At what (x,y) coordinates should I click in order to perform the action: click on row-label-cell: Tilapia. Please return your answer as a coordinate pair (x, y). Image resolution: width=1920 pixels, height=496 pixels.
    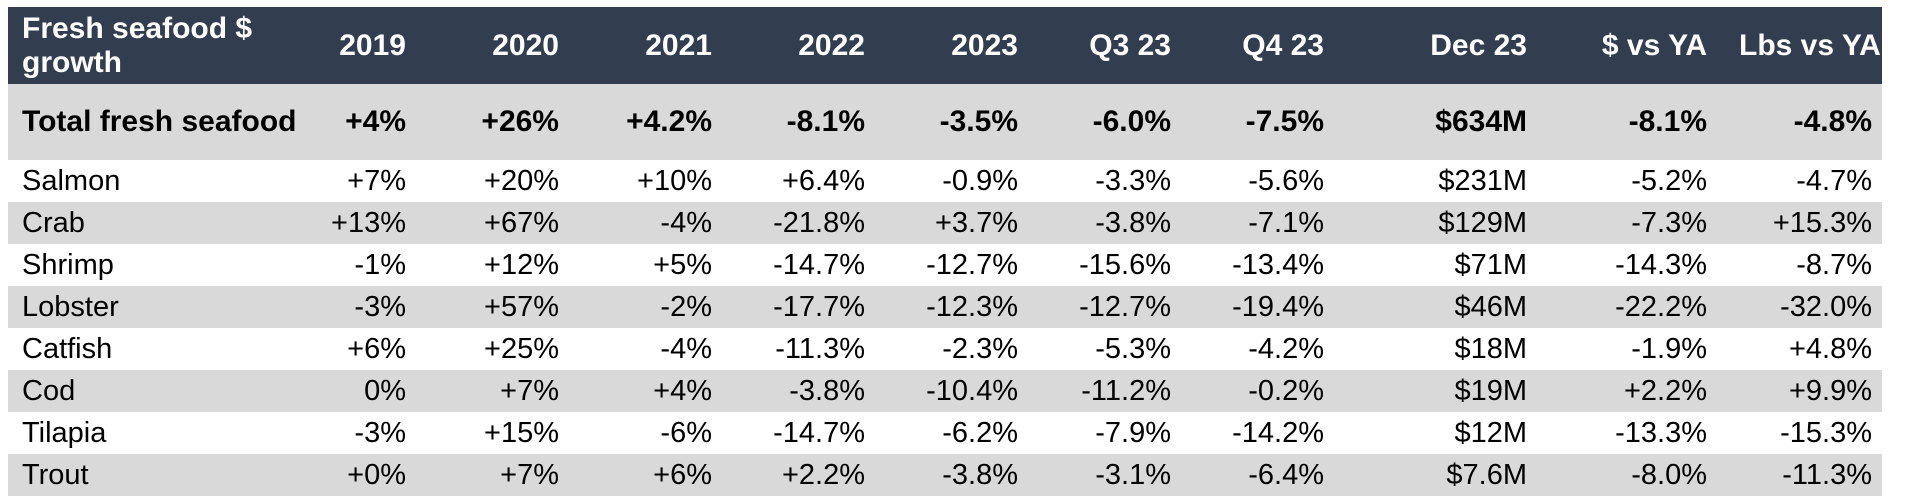
    Looking at the image, I should click on (64, 432).